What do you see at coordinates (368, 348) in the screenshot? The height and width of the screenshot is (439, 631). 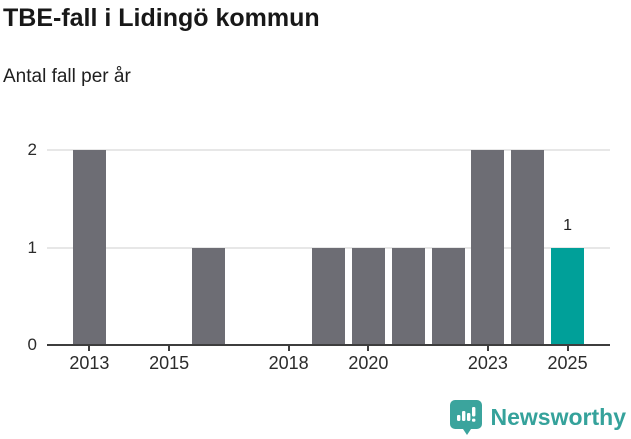 I see `x-tick-2020` at bounding box center [368, 348].